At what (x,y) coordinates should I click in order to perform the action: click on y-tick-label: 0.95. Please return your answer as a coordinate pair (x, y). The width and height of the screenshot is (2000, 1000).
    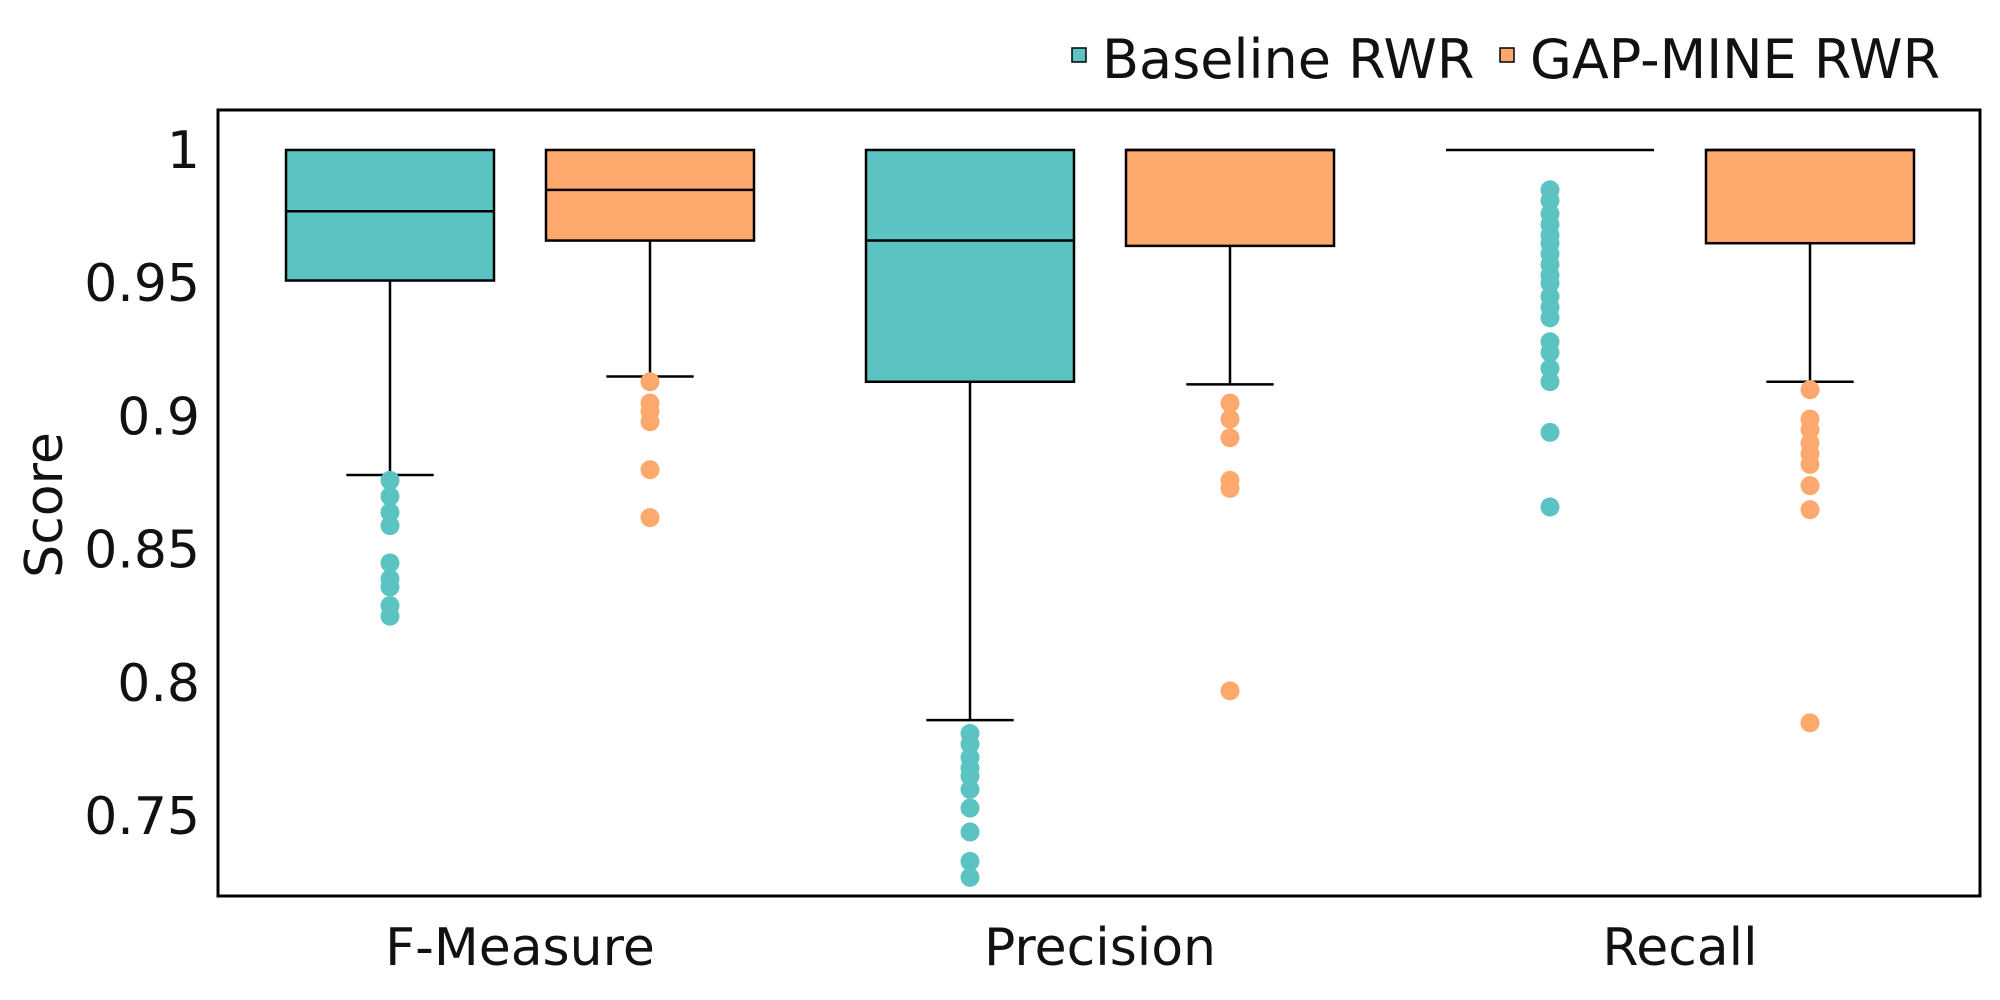
    Looking at the image, I should click on (142, 284).